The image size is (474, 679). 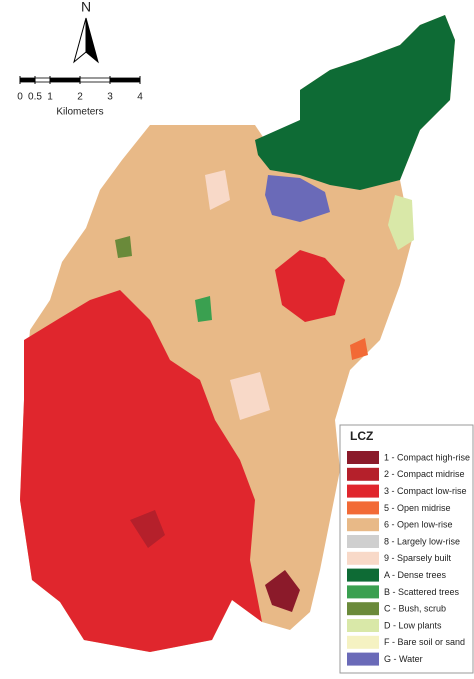 I want to click on region-low-plants, so click(x=401, y=222).